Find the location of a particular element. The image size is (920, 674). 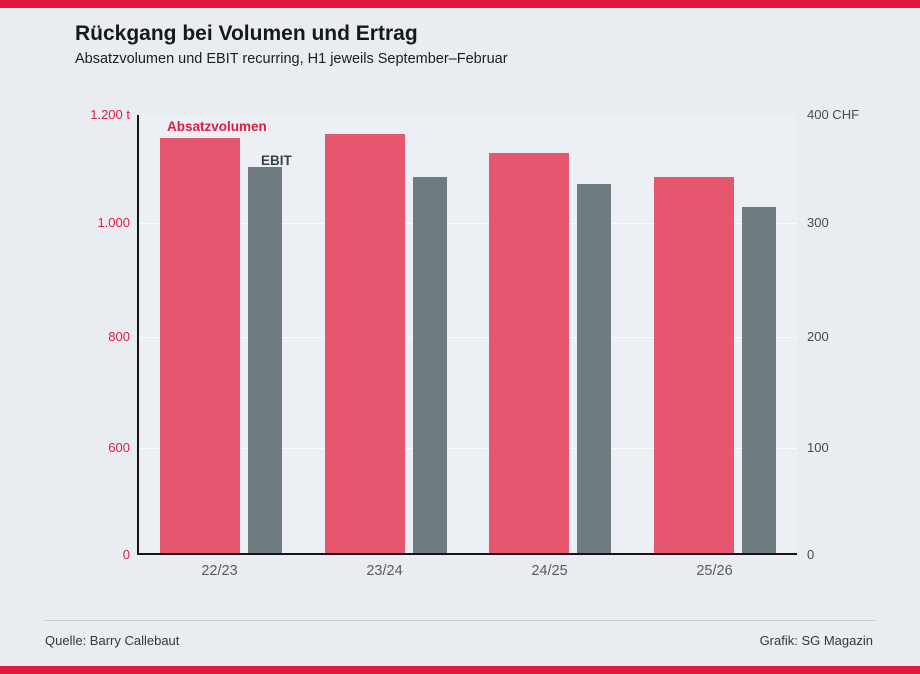

left-axis-tick-1000: 1.000 is located at coordinates (113, 222).